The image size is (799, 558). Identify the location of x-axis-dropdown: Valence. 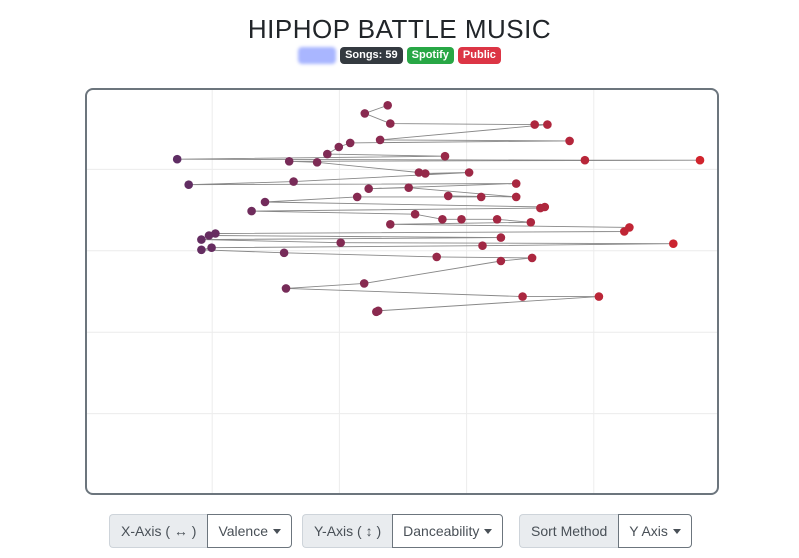
(250, 531).